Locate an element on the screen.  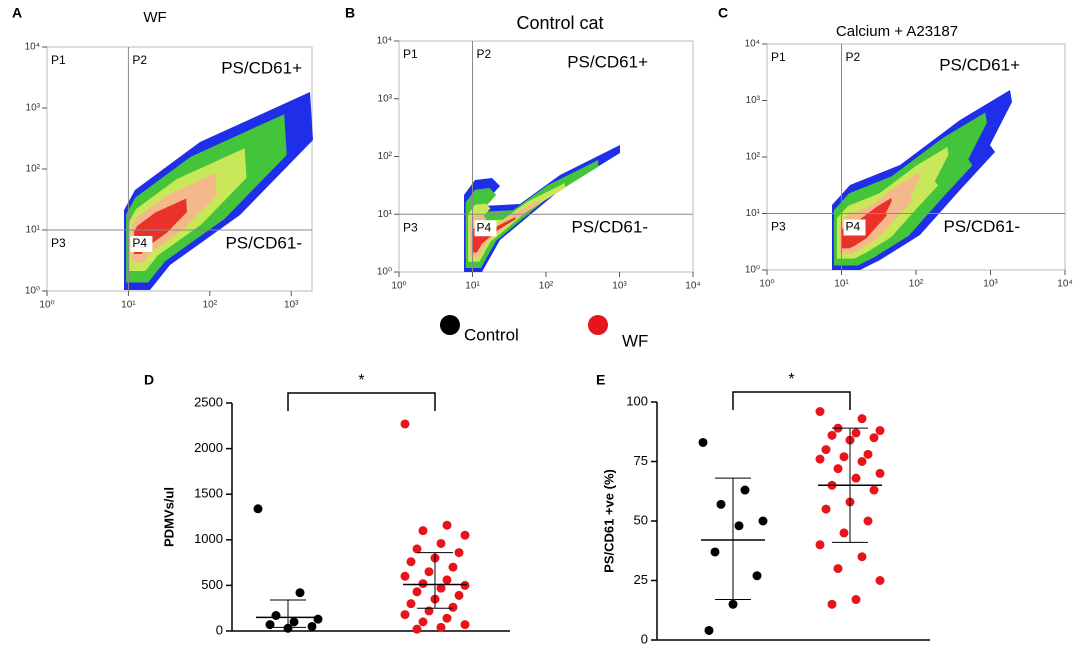
y-tick-label: 100 is located at coordinates (637, 400).